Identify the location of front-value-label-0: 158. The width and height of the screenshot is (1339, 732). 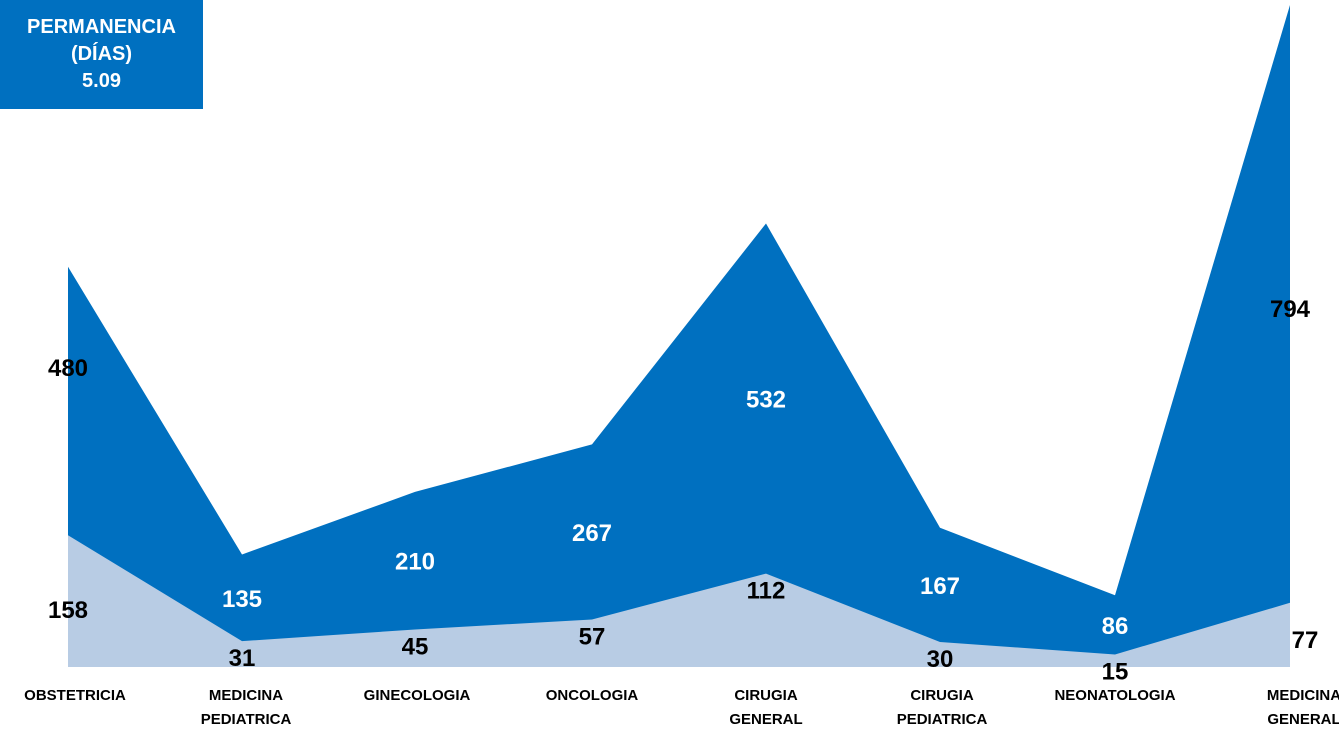
(68, 610).